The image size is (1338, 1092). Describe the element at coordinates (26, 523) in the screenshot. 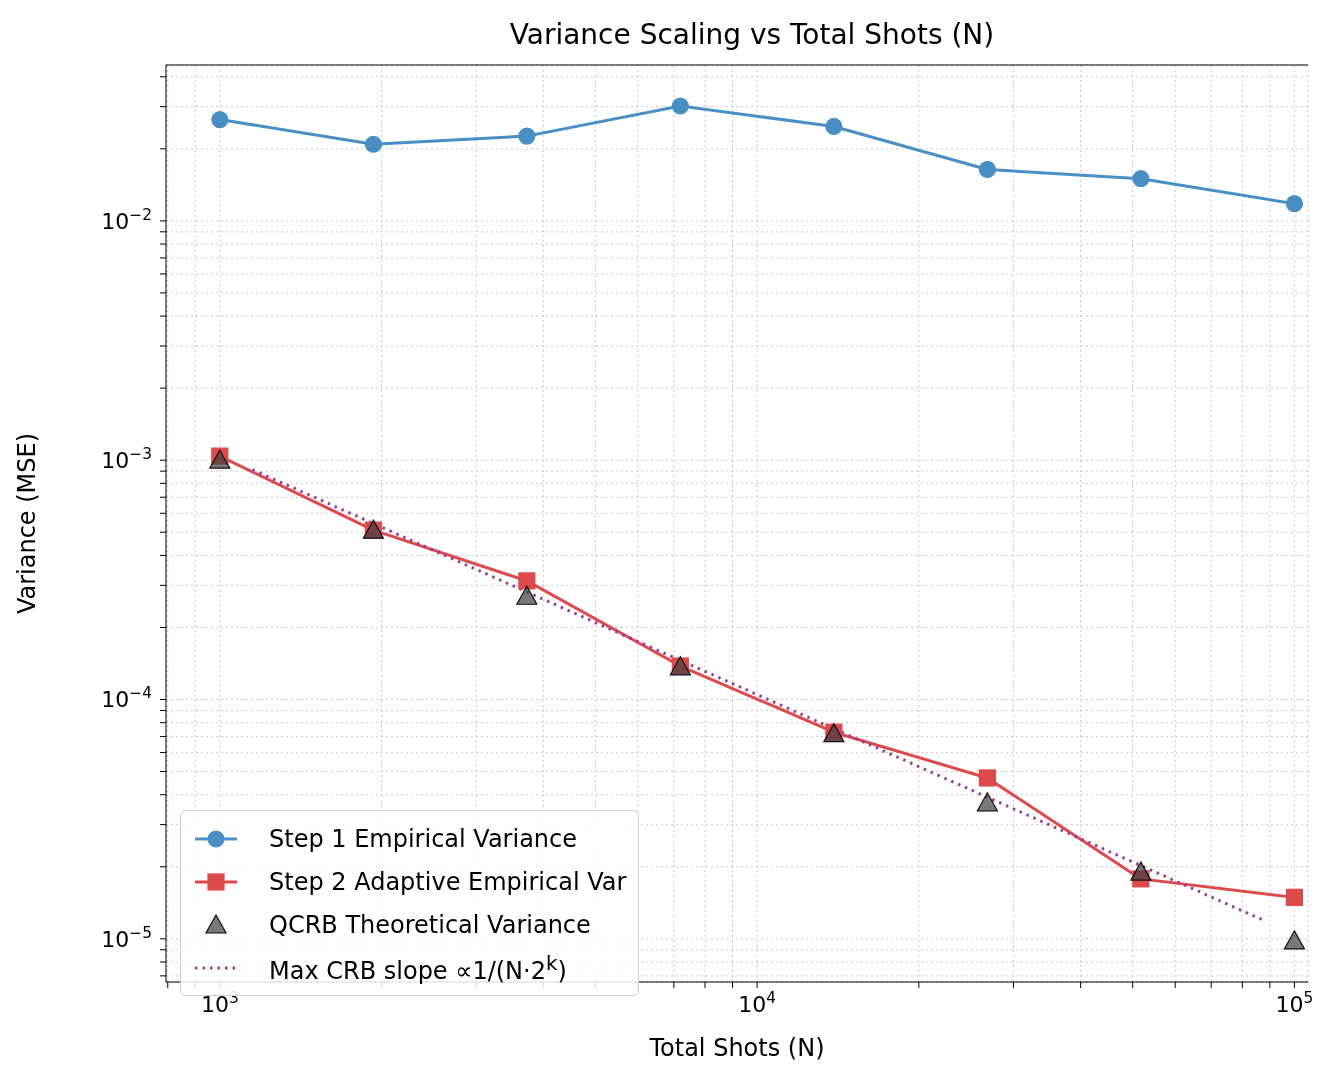

I see `y-axis-title: Variance (MSE)` at that location.